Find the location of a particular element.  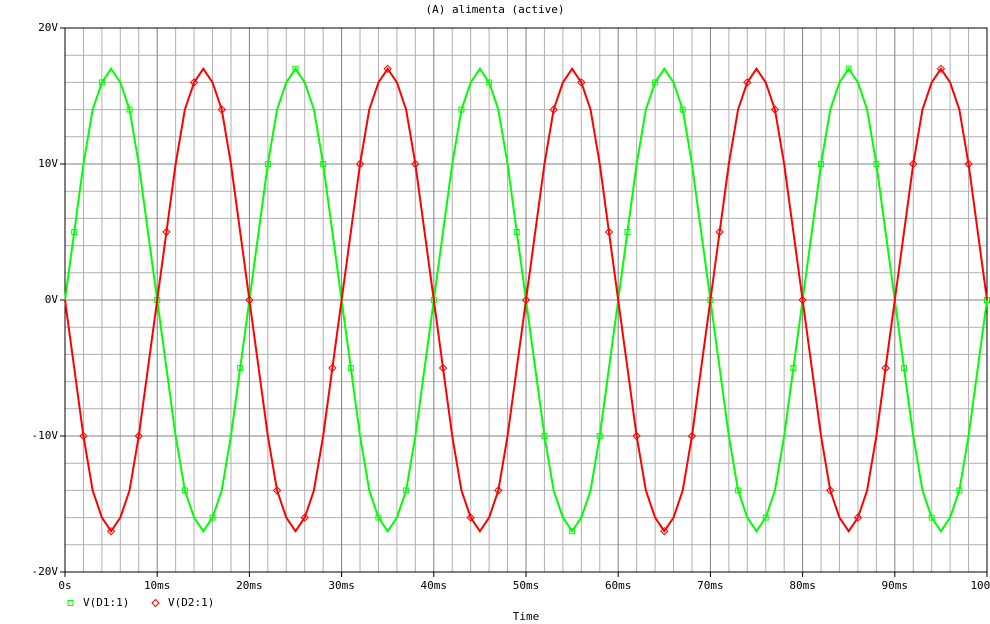

y-tick-label: -10V is located at coordinates (45, 435).